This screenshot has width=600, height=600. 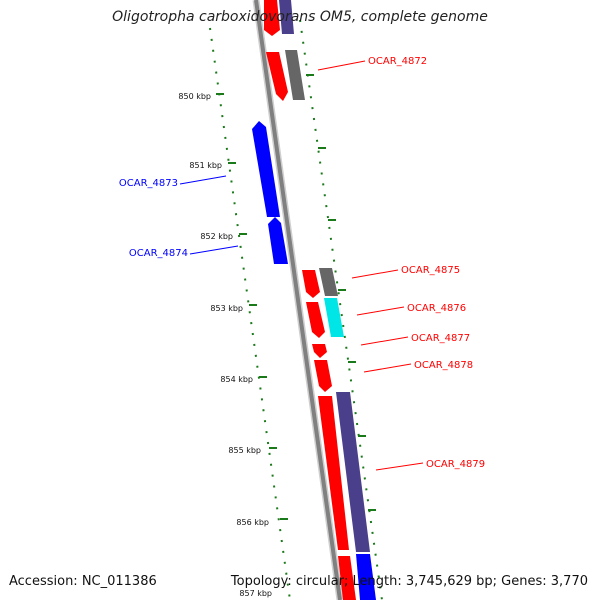 What do you see at coordinates (205, 165) in the screenshot?
I see `tick-label-851: 851 kbp` at bounding box center [205, 165].